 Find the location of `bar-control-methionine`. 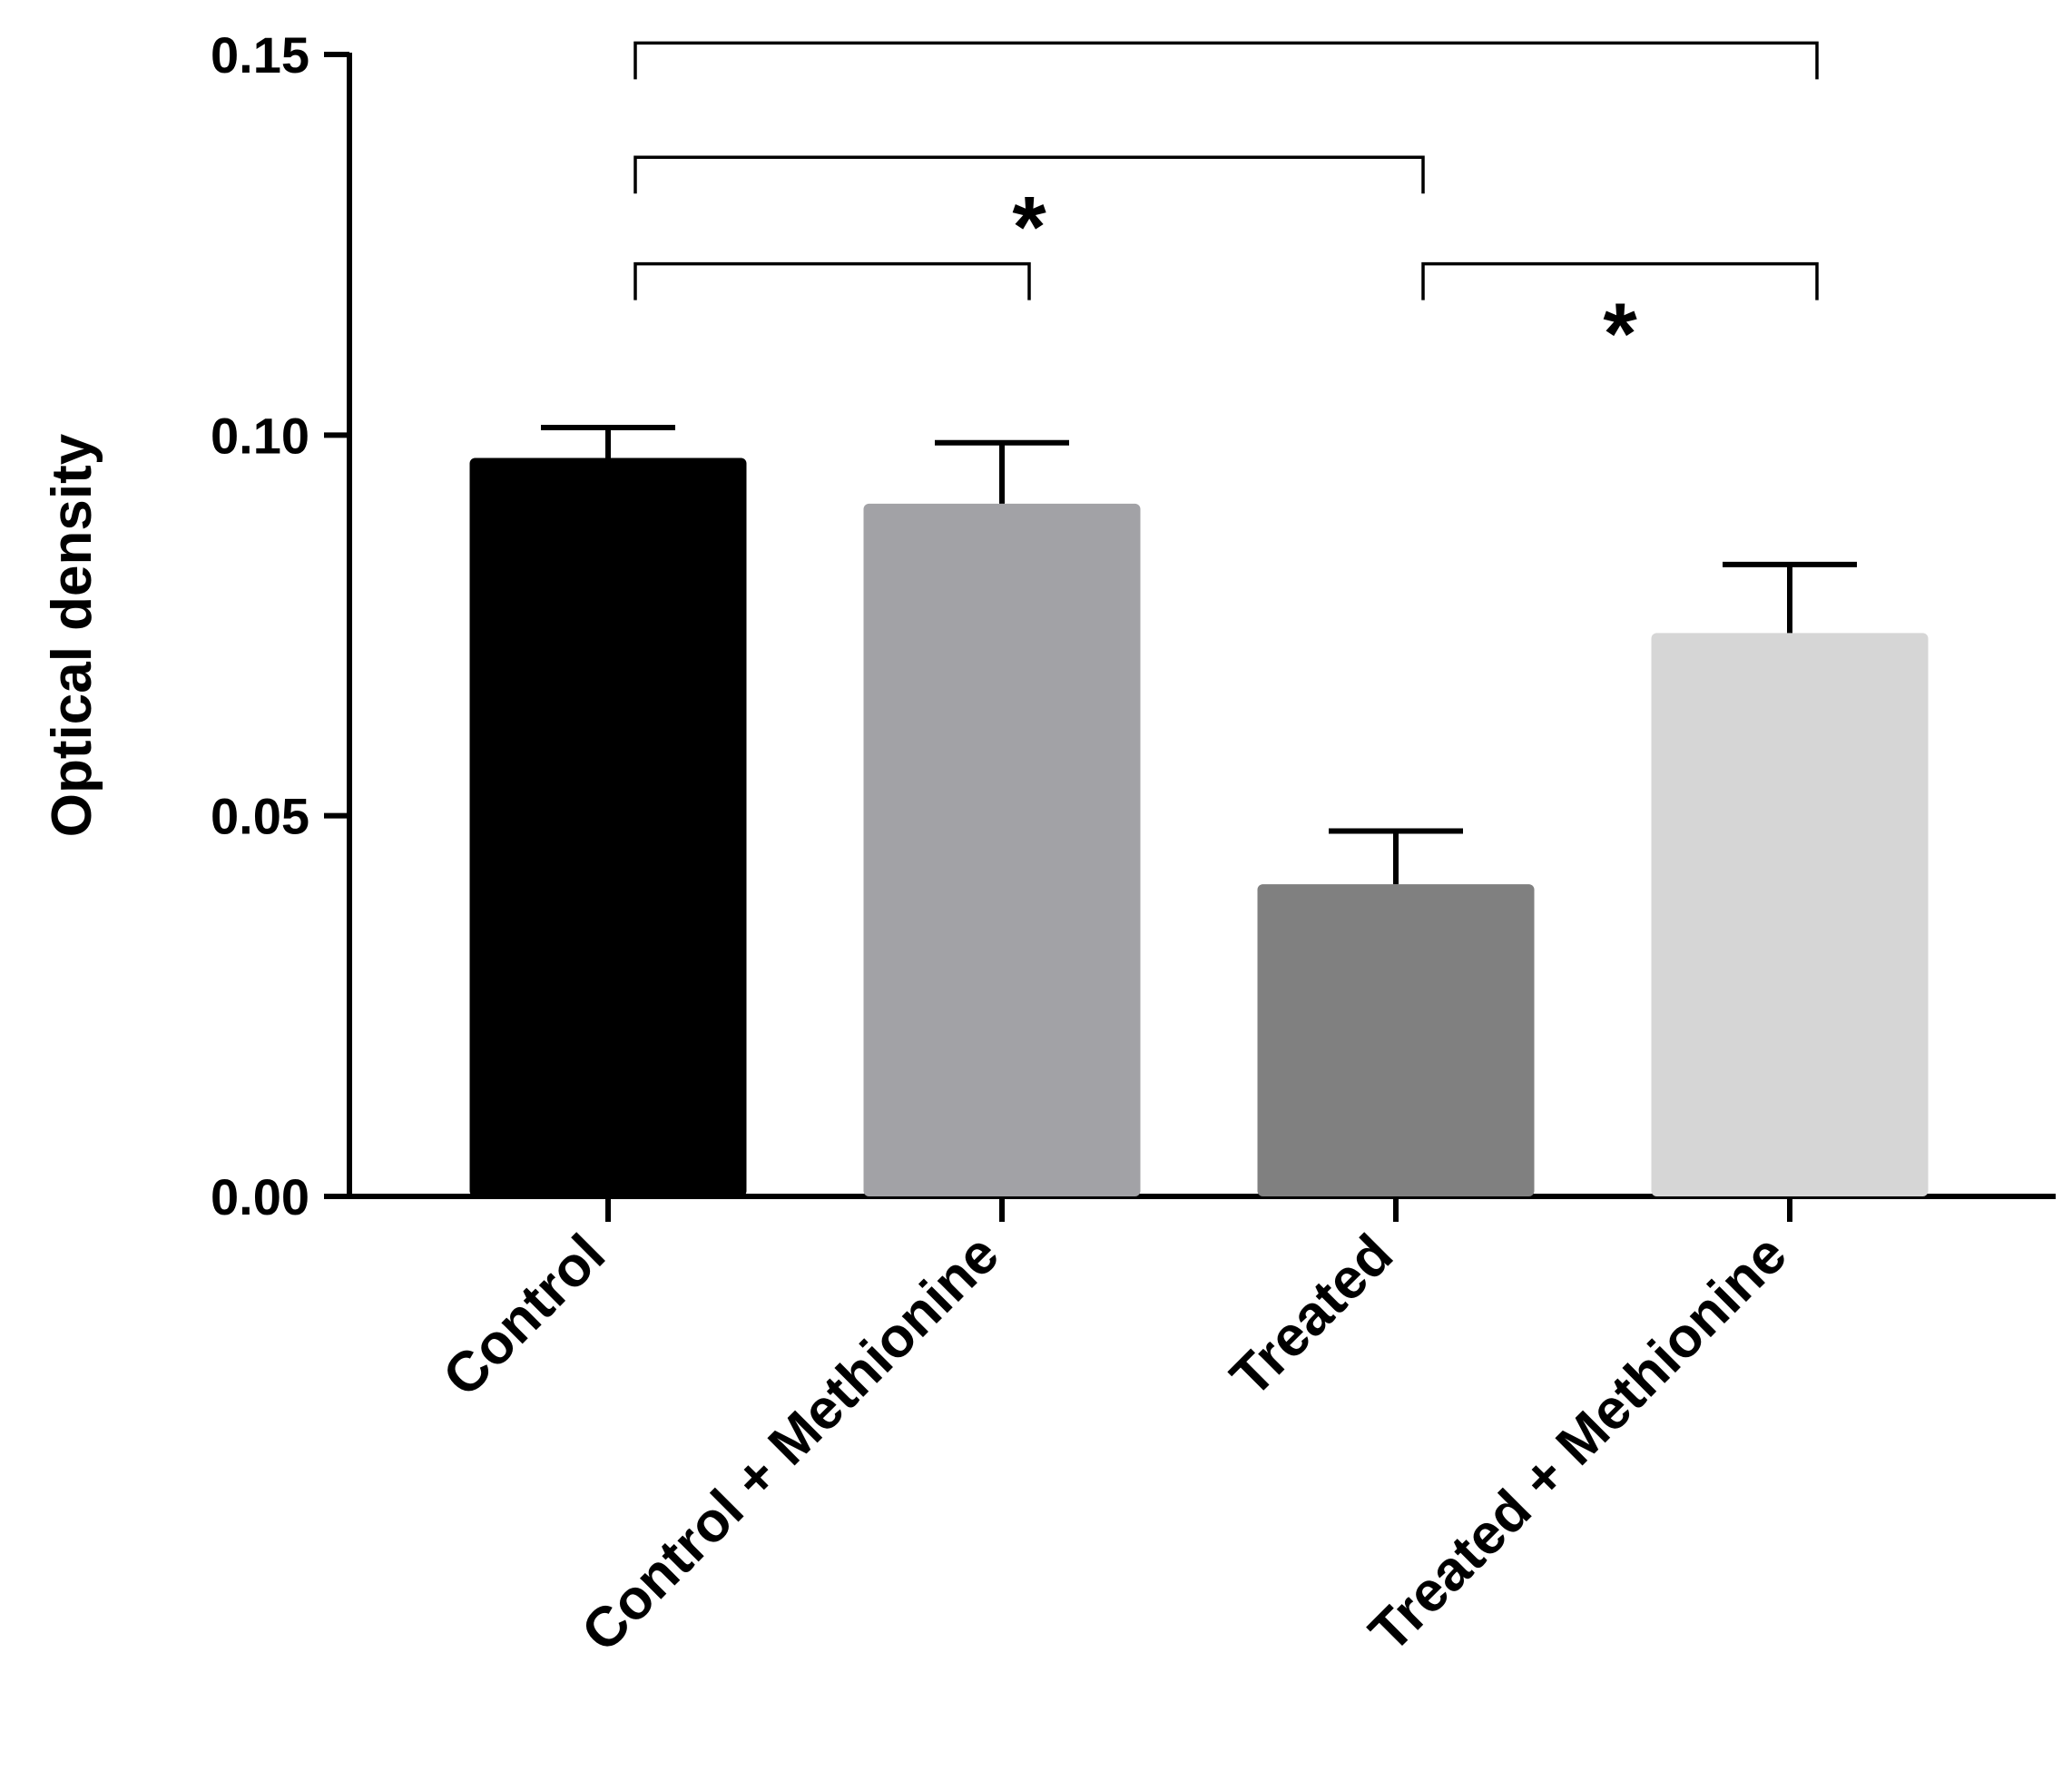

bar-control-methionine is located at coordinates (1002, 849).